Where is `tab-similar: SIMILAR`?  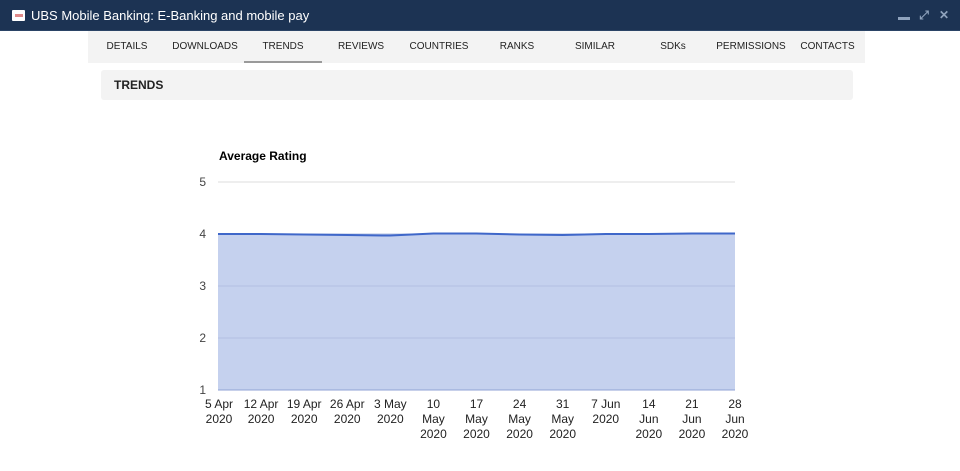
tab-similar: SIMILAR is located at coordinates (594, 46).